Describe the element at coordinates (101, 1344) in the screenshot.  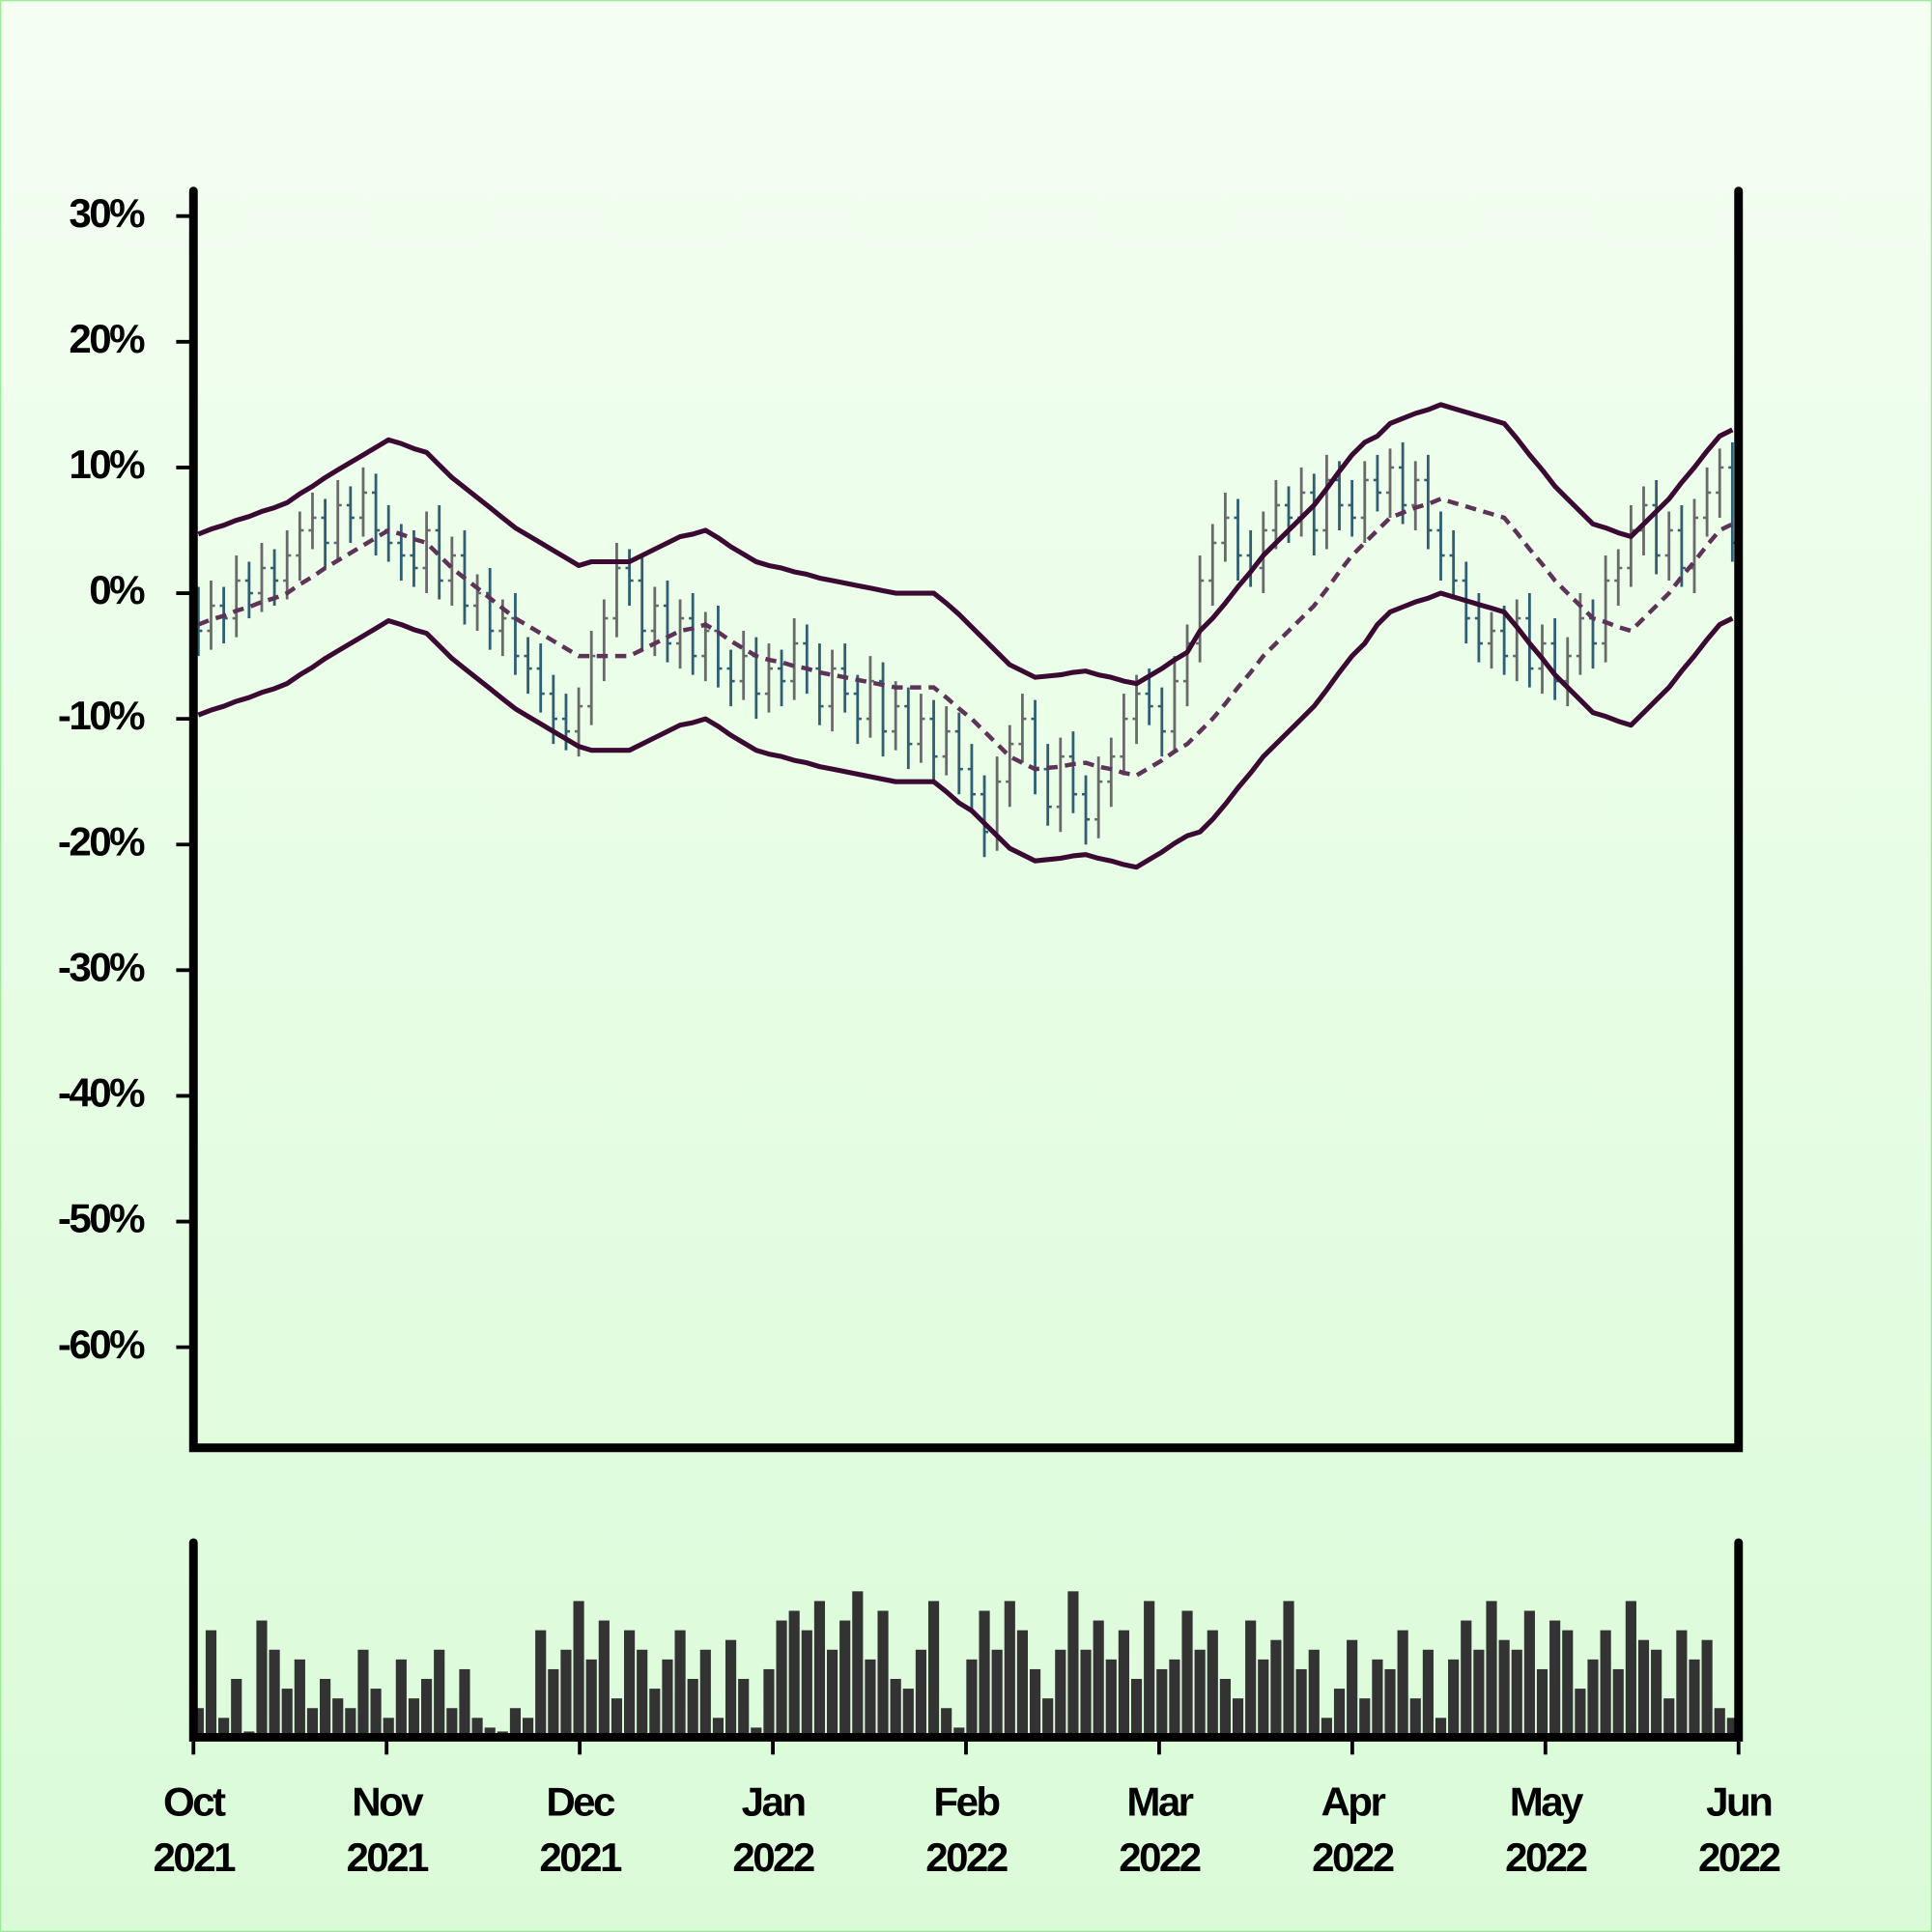
I see `y-tick-label: -60%` at that location.